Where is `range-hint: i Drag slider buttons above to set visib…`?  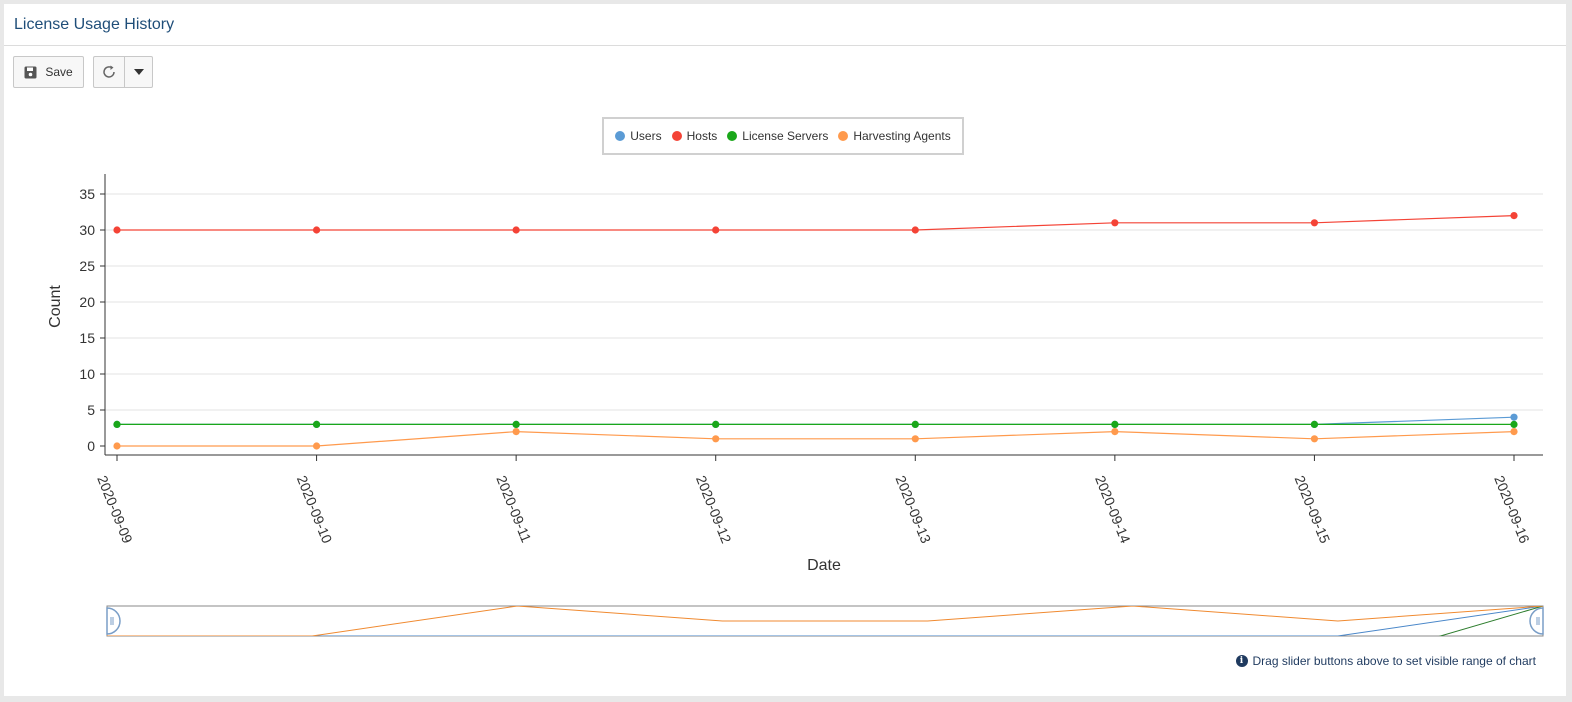 range-hint: i Drag slider buttons above to set visib… is located at coordinates (1386, 661).